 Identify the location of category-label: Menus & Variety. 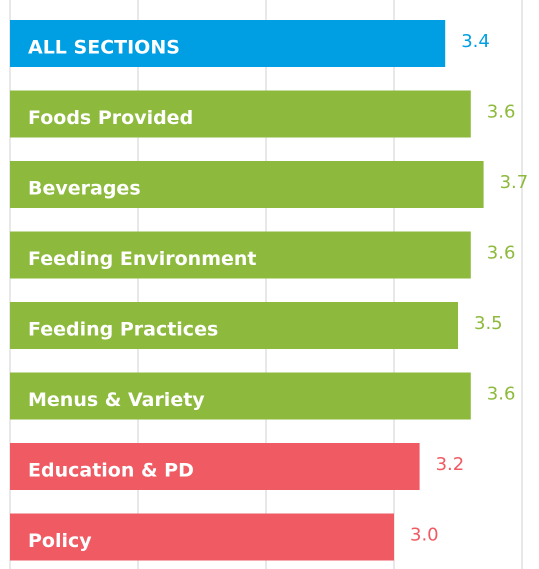
(116, 400).